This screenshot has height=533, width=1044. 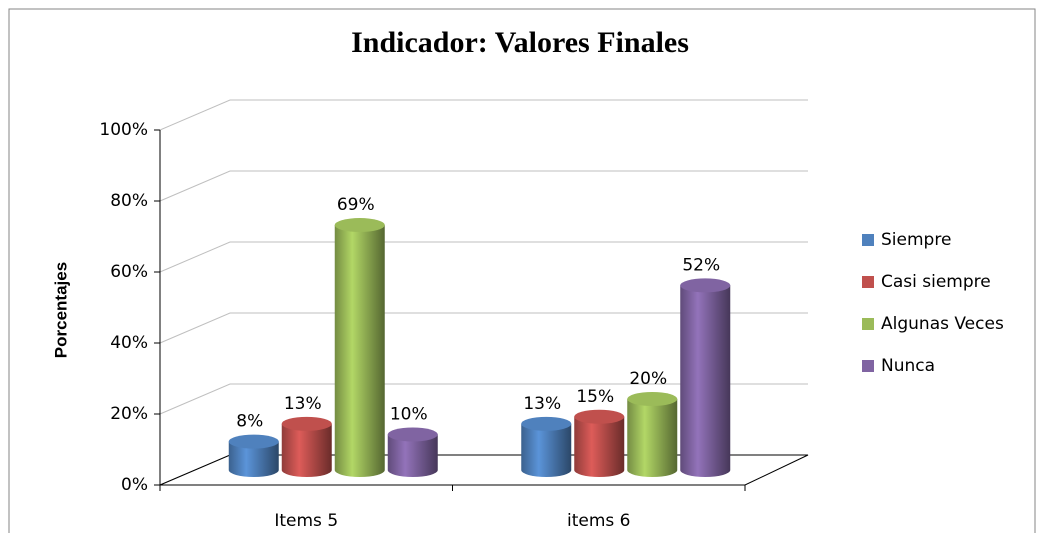 What do you see at coordinates (134, 485) in the screenshot?
I see `y-tick-label: 0%` at bounding box center [134, 485].